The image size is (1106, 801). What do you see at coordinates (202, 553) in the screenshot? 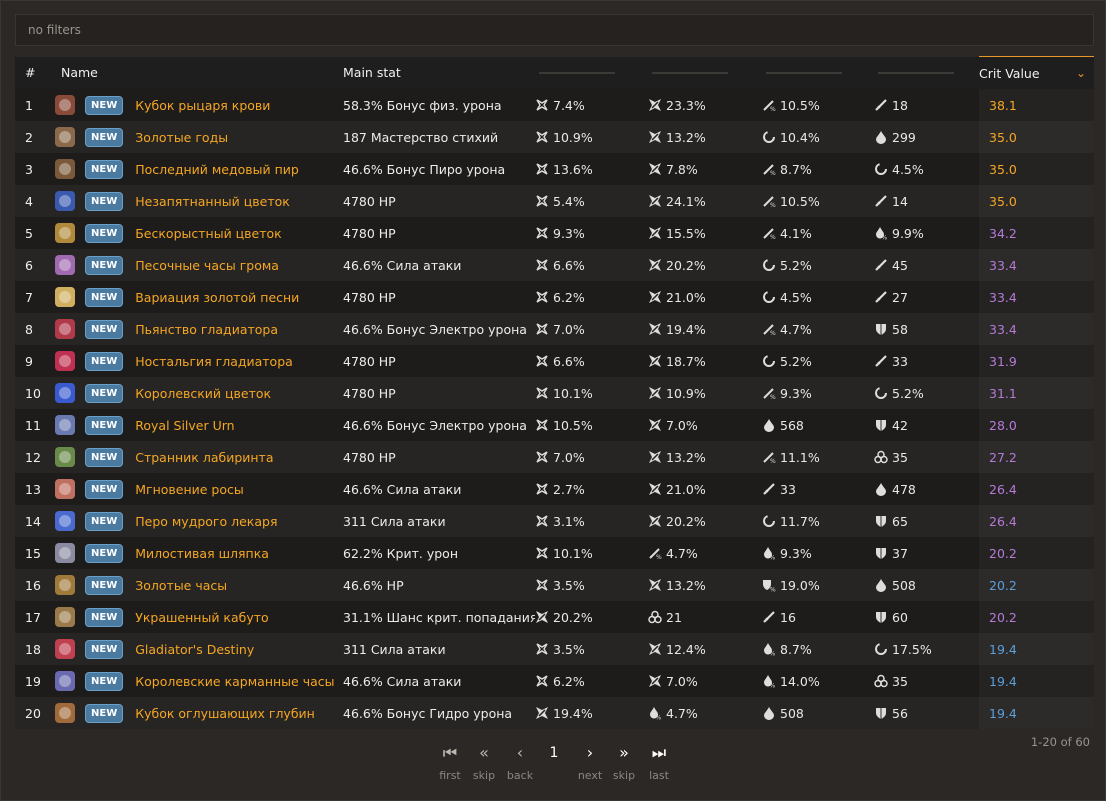
I see `artifact-name: Милостивая шляпка` at bounding box center [202, 553].